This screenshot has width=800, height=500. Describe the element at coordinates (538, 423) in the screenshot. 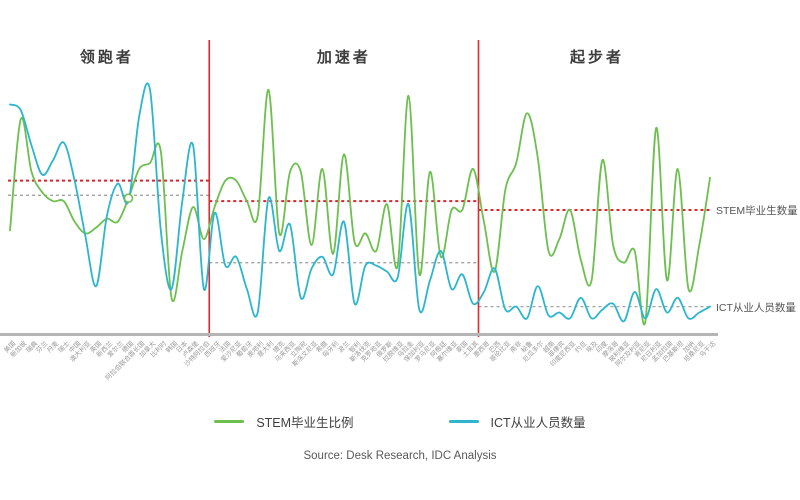

I see `legend-label-ict: ICT从业人员数量` at that location.